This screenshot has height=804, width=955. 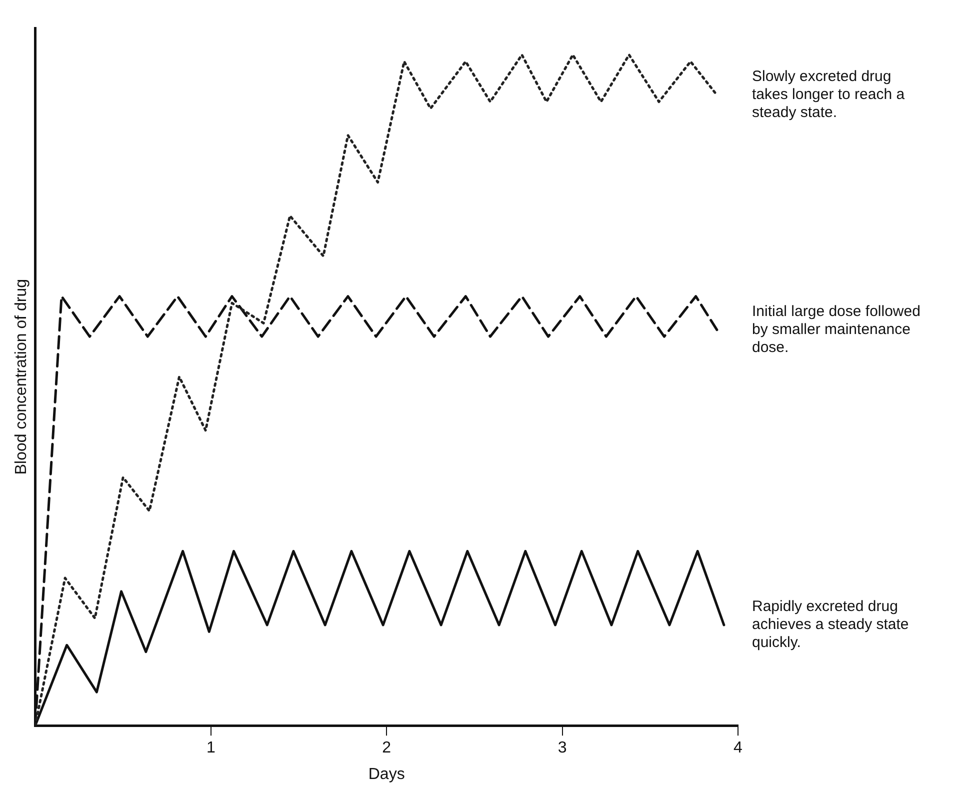 What do you see at coordinates (387, 748) in the screenshot?
I see `x-tick-label: 2` at bounding box center [387, 748].